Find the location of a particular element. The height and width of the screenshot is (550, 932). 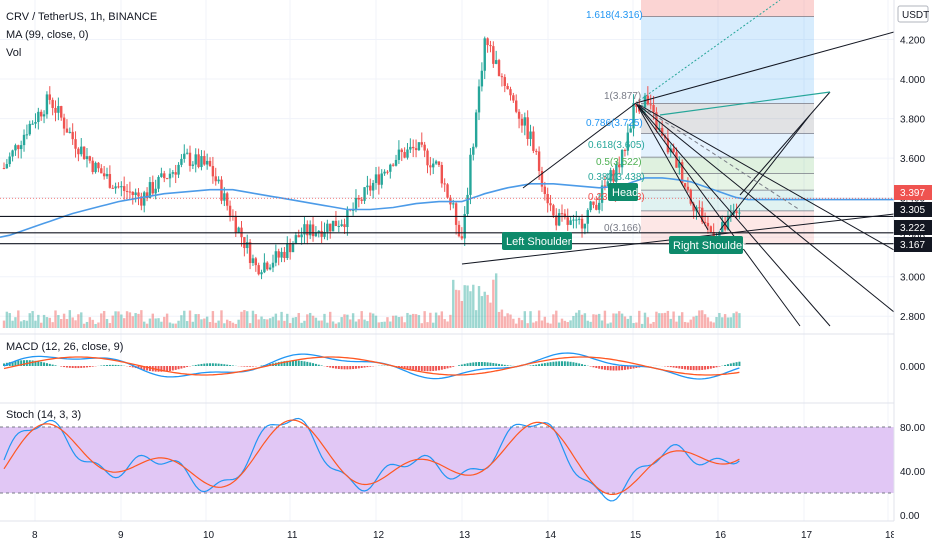

label-left-shoulder: Left Shoulder is located at coordinates (537, 241).